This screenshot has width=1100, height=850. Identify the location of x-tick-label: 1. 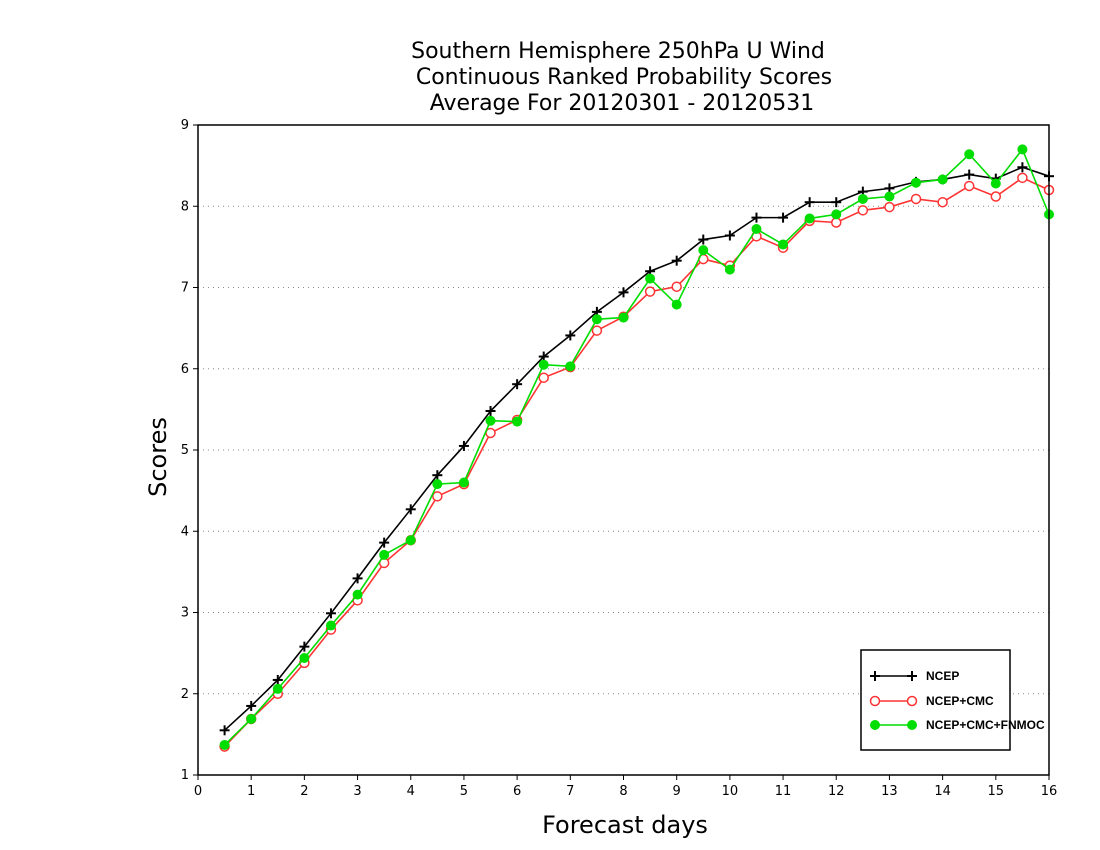
(251, 791).